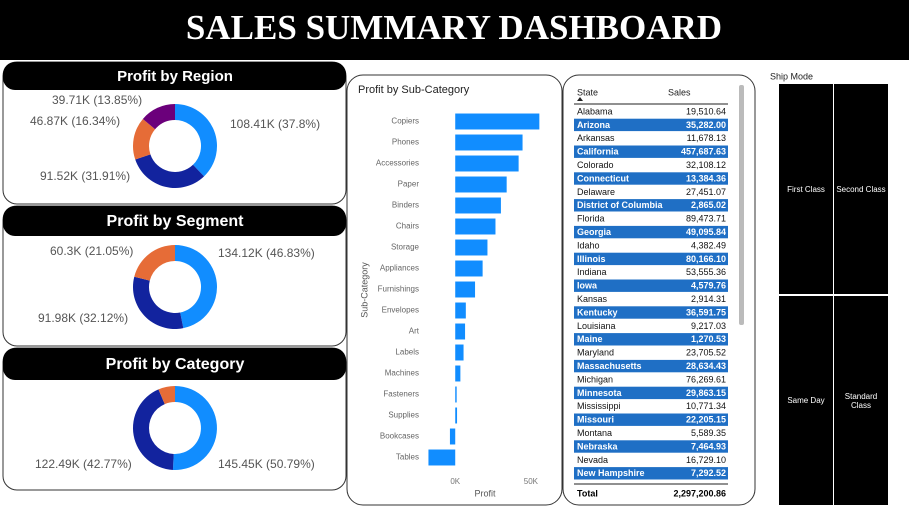 This screenshot has height=507, width=909. I want to click on cell: 10,771.34, so click(706, 406).